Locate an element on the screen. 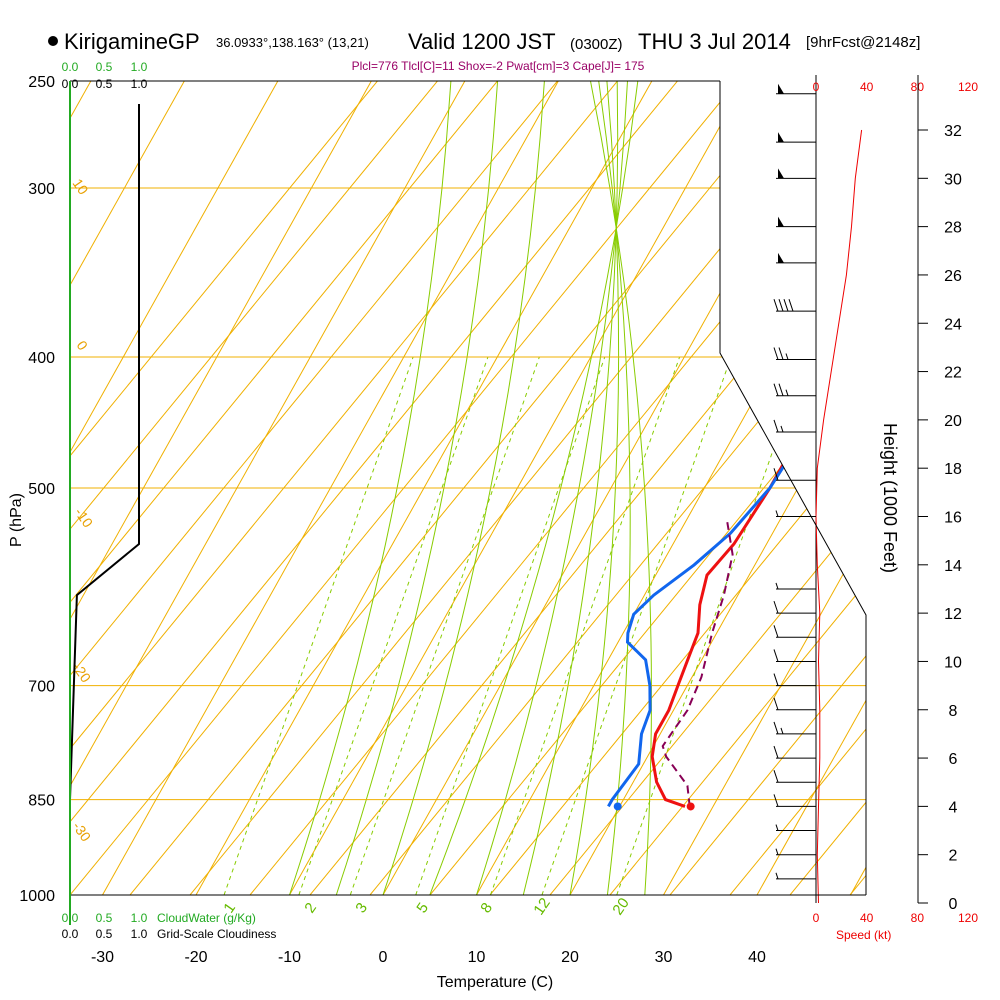  height-tick-label: 8 is located at coordinates (953, 711).